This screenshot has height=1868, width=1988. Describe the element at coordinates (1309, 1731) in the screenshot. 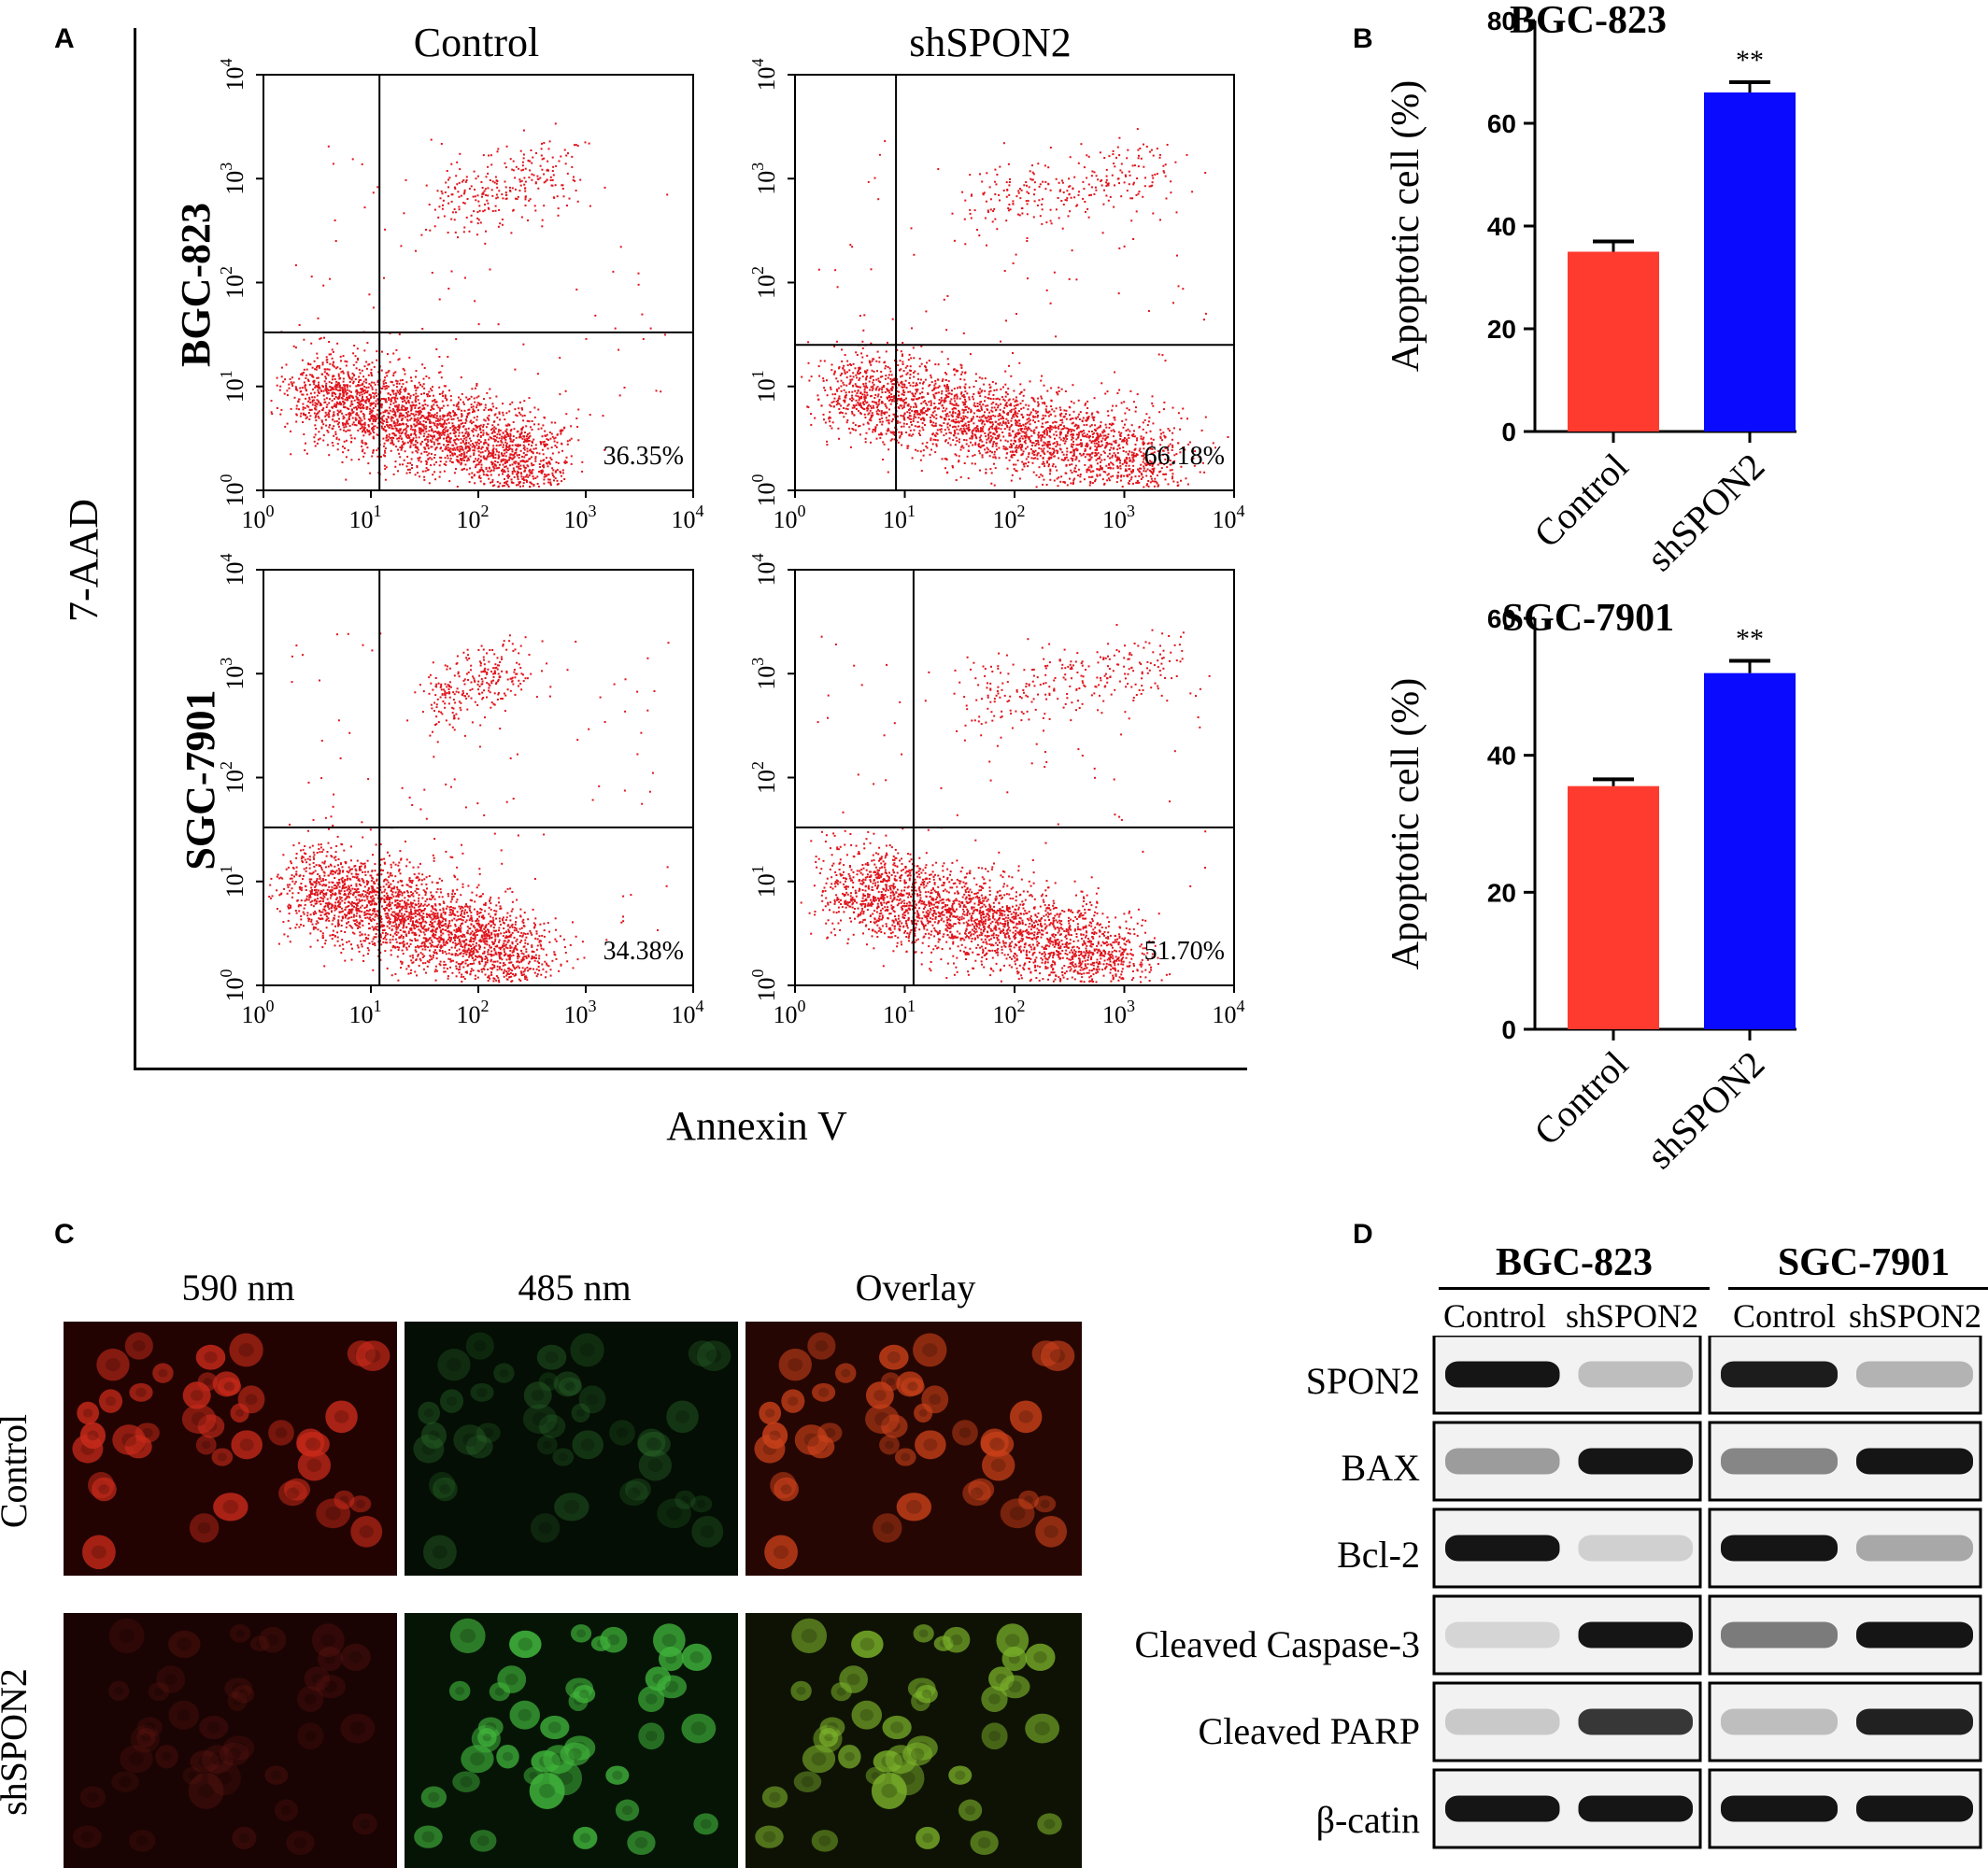

I see `wb-protein-label-parp: Cleaved PARP` at that location.